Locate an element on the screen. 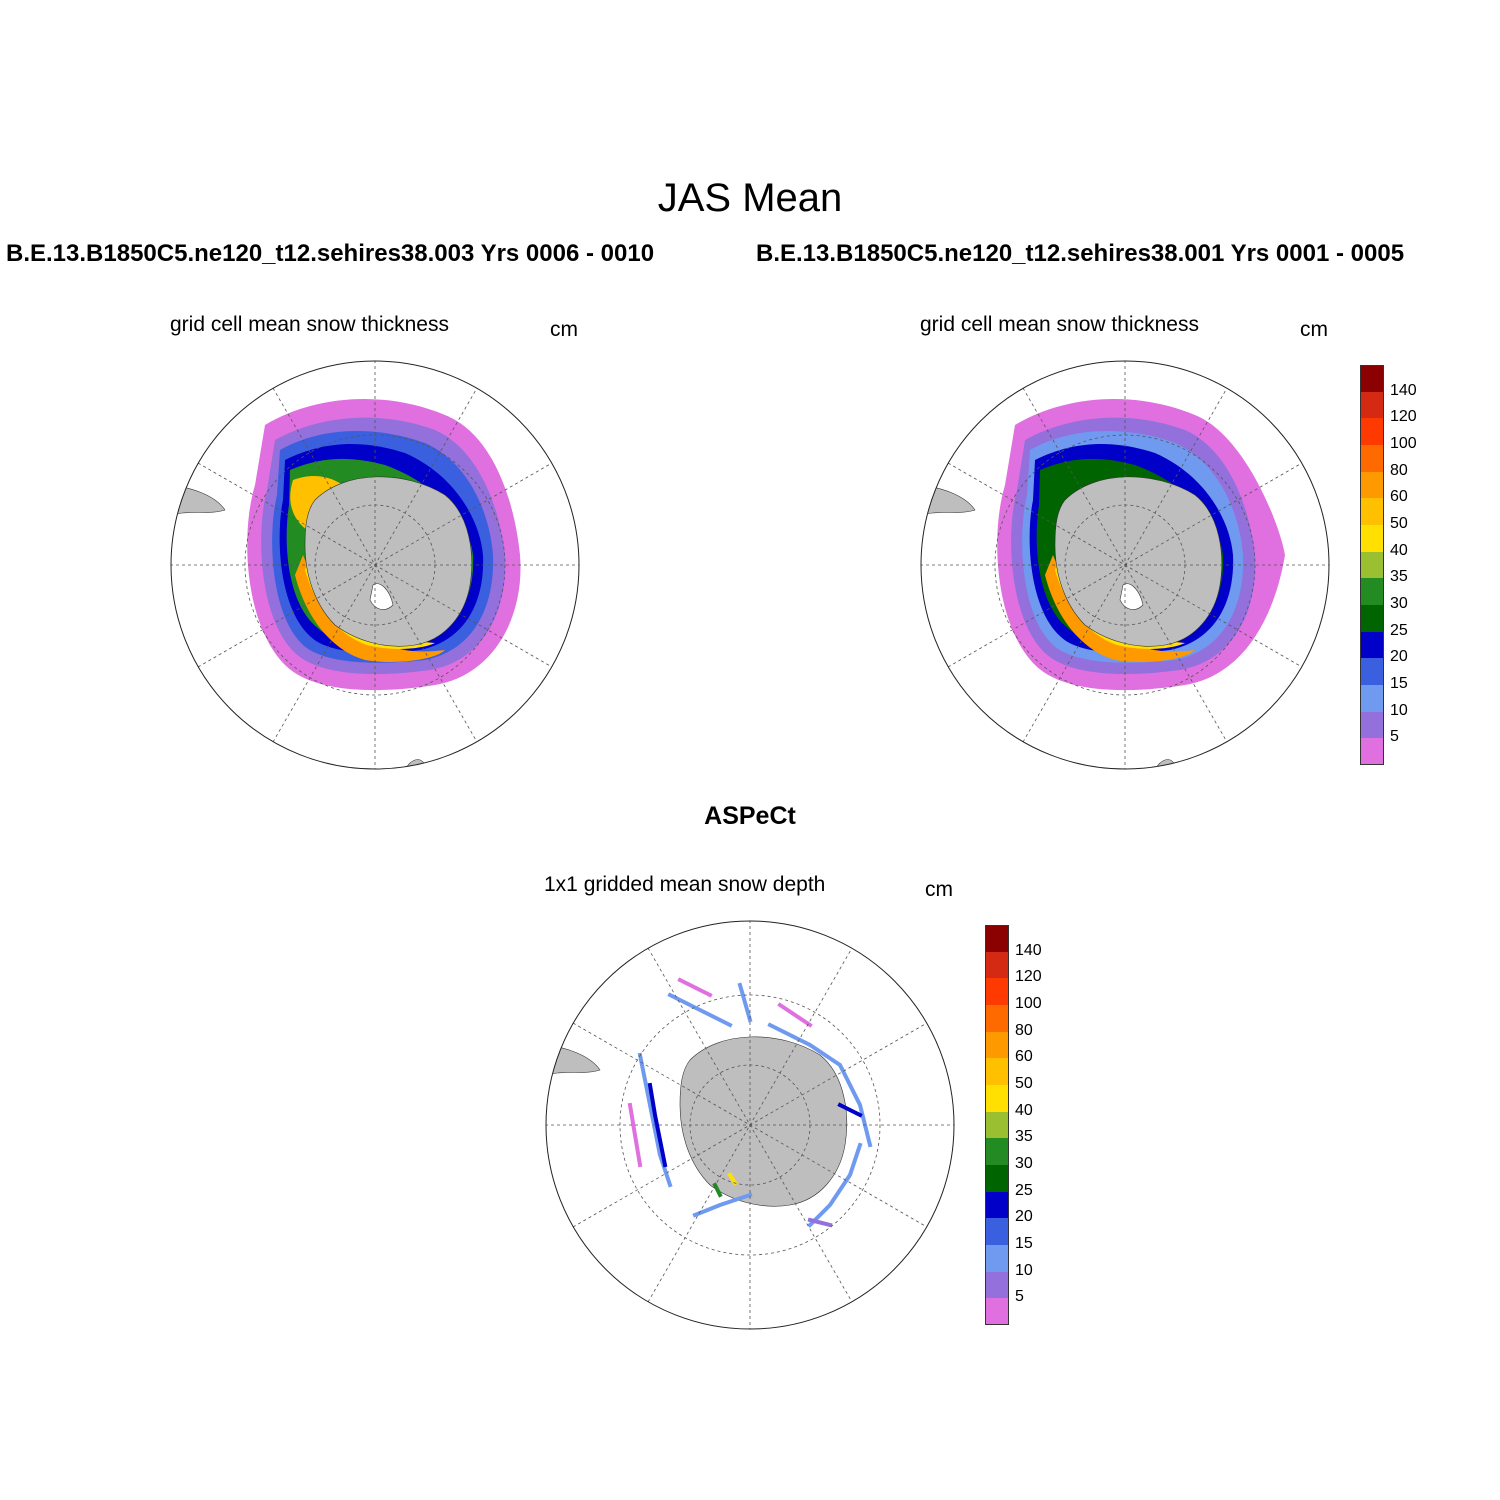 The height and width of the screenshot is (1500, 1500). colorbar-top-tick-label: 25 is located at coordinates (1399, 630).